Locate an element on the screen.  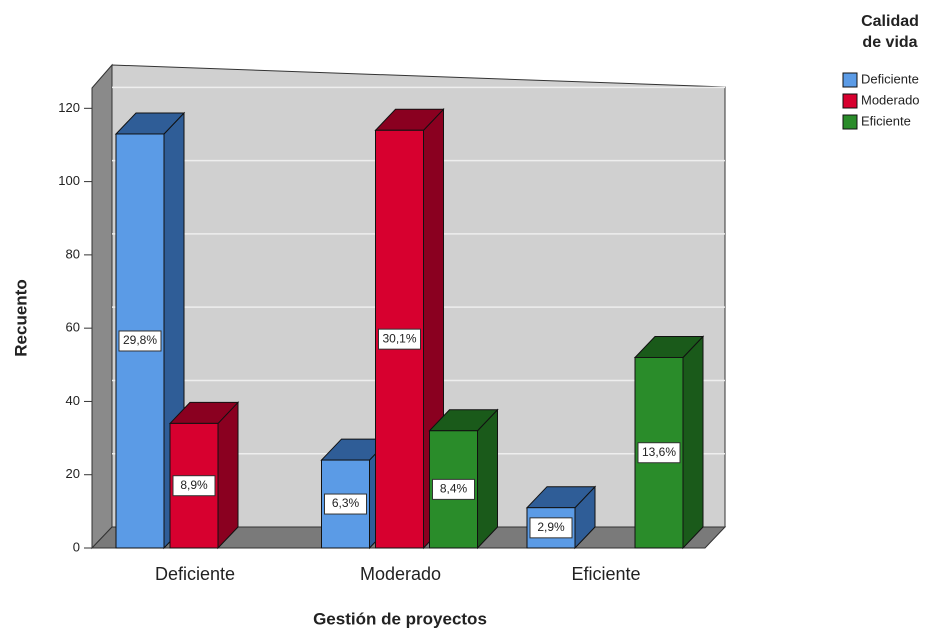
percent-label: 29,8% is located at coordinates (140, 340).